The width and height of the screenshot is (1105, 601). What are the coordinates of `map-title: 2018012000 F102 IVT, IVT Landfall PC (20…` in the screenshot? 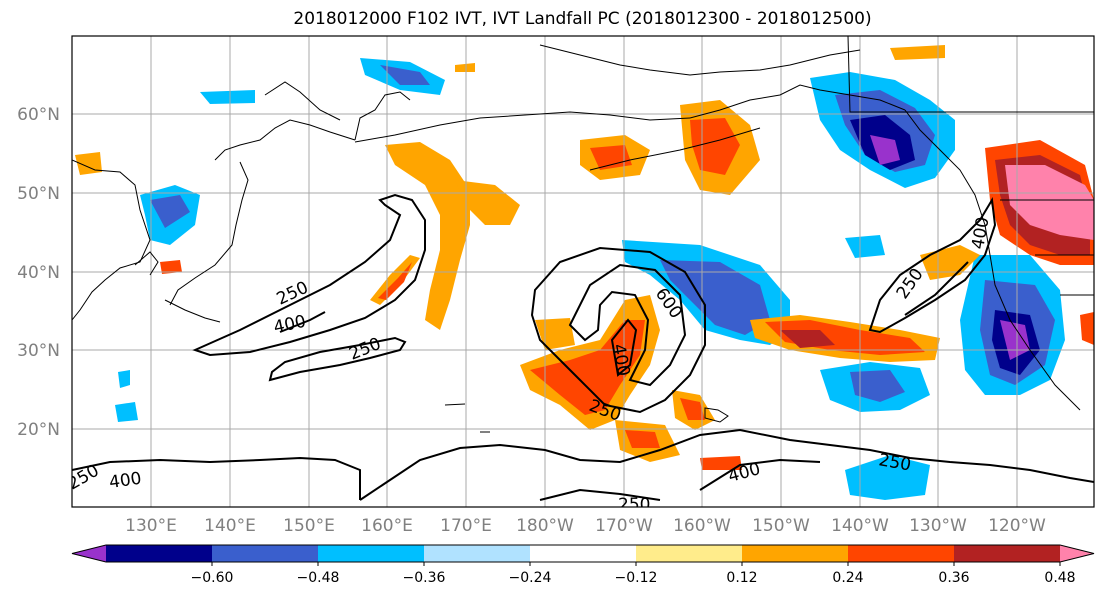 It's located at (582, 19).